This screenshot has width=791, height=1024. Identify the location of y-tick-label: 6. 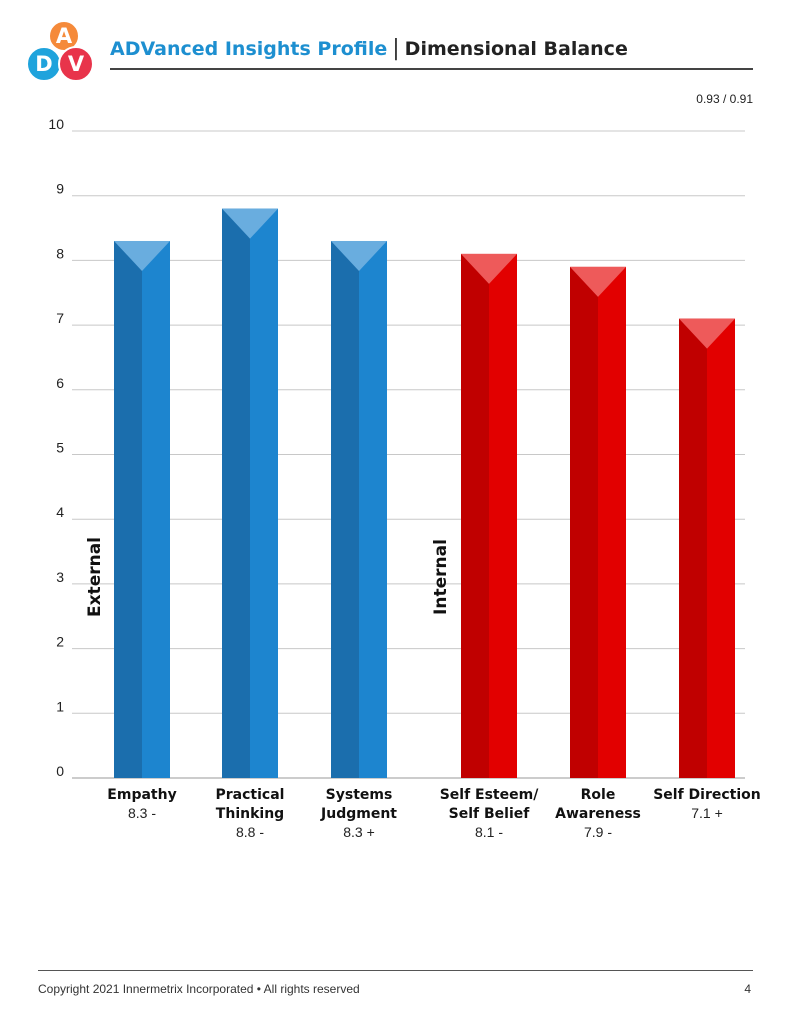
(60, 383).